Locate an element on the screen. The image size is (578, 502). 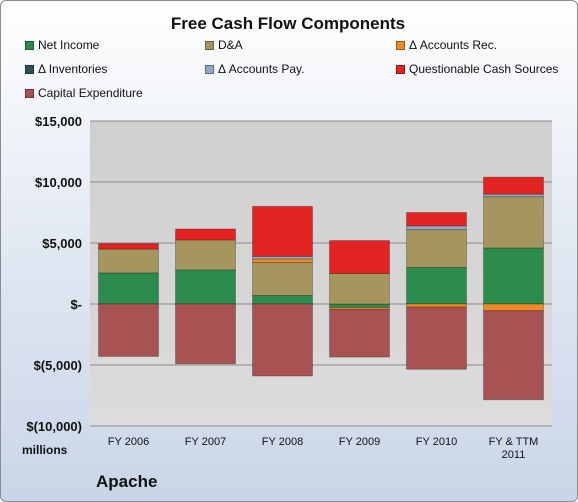
legend-label: Questionable Cash Sources is located at coordinates (484, 69).